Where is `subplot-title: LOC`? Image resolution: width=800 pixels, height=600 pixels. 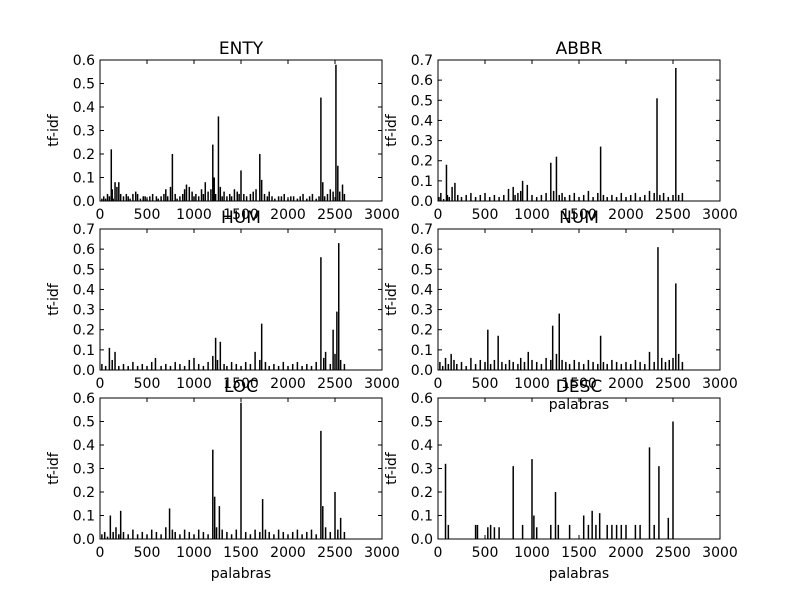
subplot-title: LOC is located at coordinates (241, 387).